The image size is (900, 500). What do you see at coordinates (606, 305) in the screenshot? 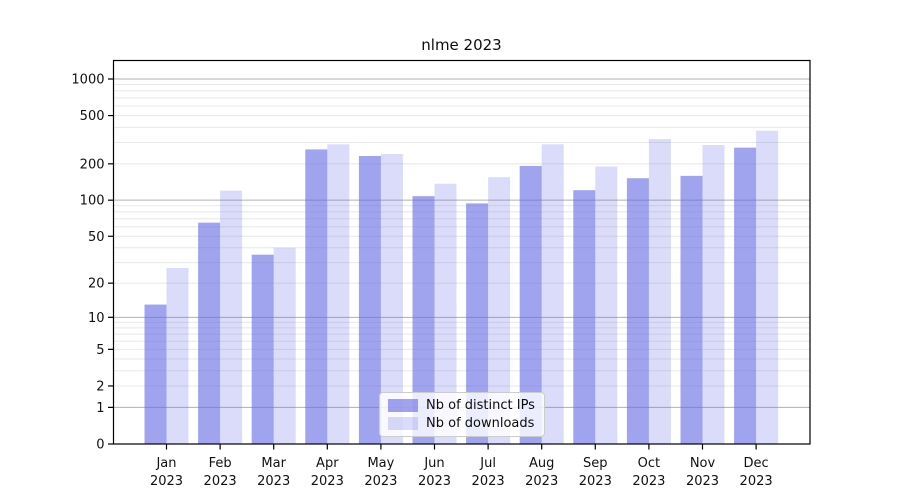
I see `bar-downloads-sep` at bounding box center [606, 305].